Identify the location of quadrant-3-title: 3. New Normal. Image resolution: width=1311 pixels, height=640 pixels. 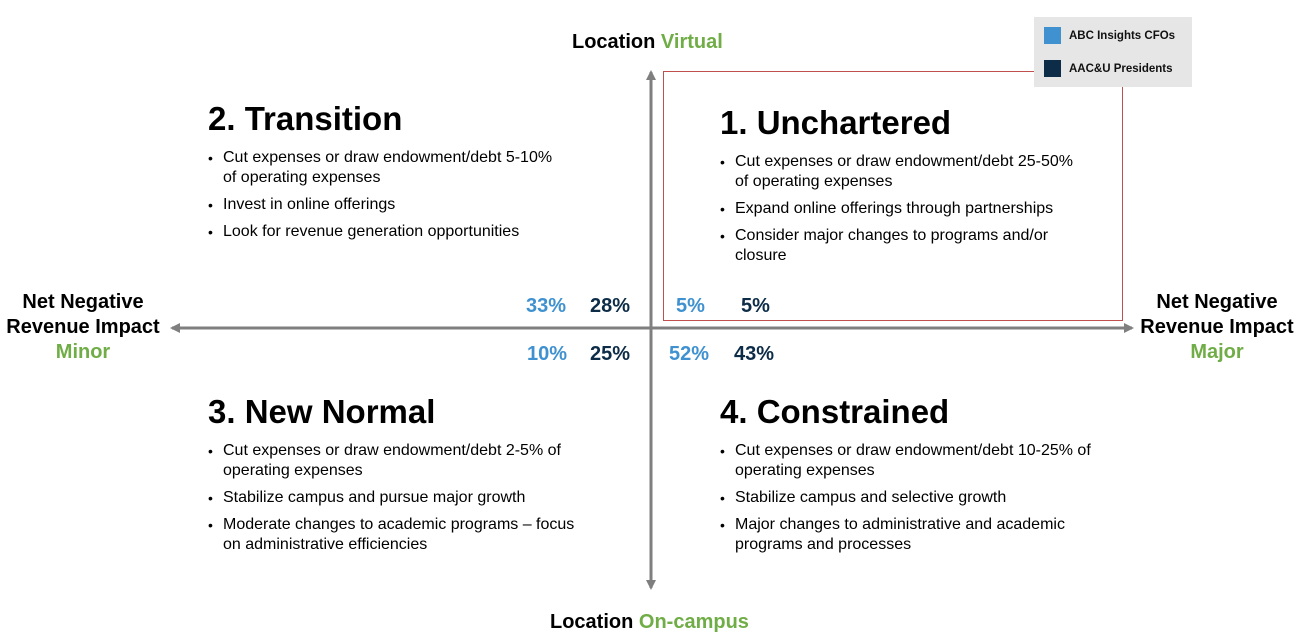
(322, 411).